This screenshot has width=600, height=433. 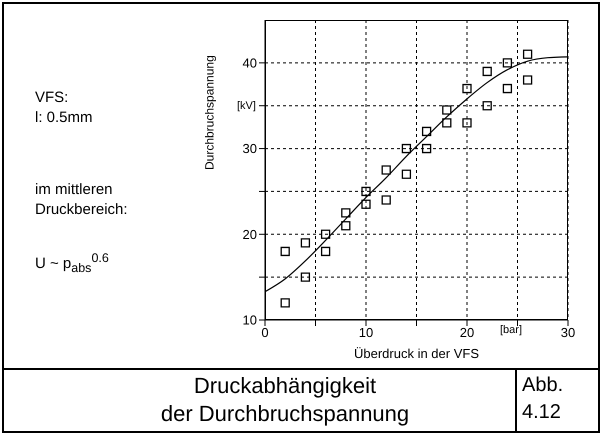 I want to click on y-tick-label: 30, so click(x=249, y=148).